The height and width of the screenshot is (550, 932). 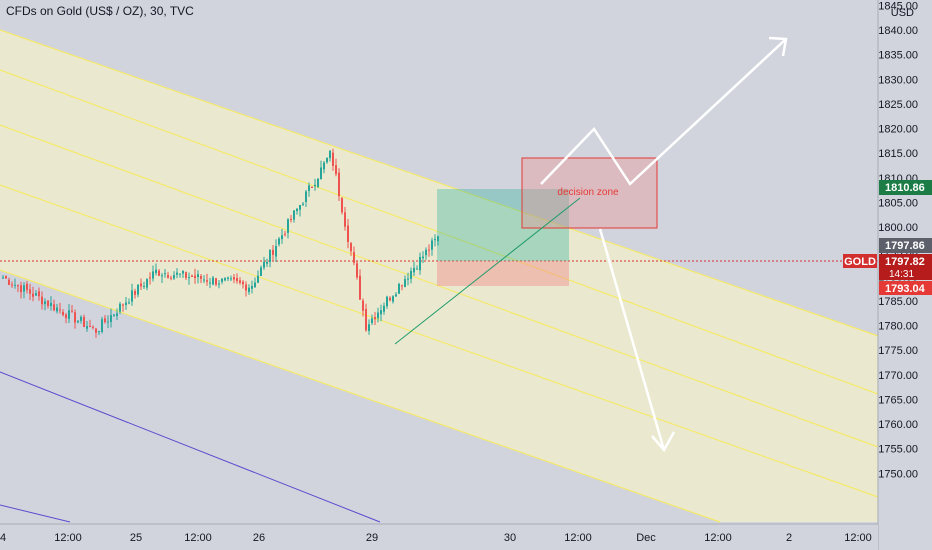 I want to click on purple-trendline, so click(x=190, y=447).